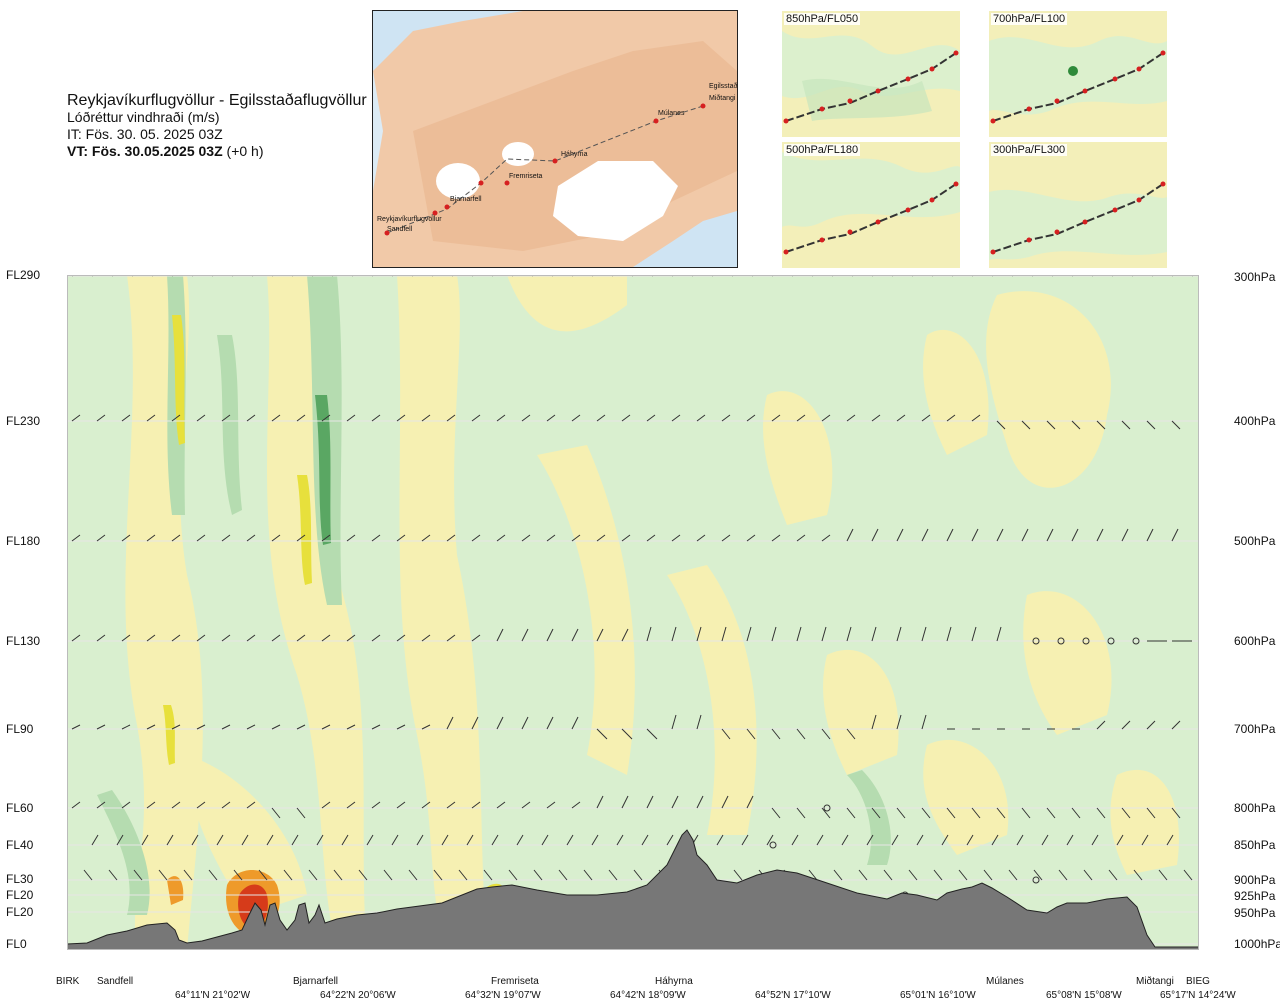 The image size is (1280, 1005). I want to click on valid-time-offset: (+0 h), so click(245, 151).